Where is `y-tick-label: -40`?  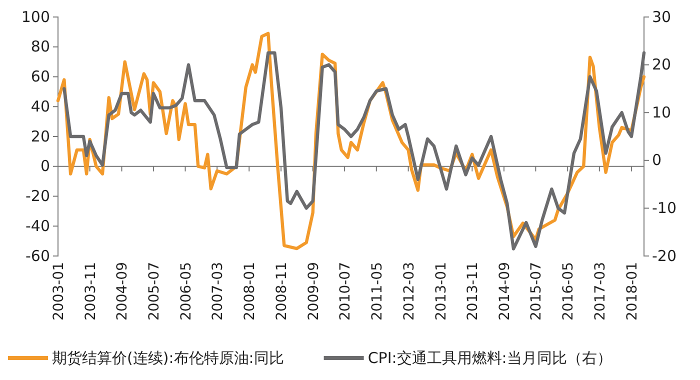 y-tick-label: -40 is located at coordinates (38, 225).